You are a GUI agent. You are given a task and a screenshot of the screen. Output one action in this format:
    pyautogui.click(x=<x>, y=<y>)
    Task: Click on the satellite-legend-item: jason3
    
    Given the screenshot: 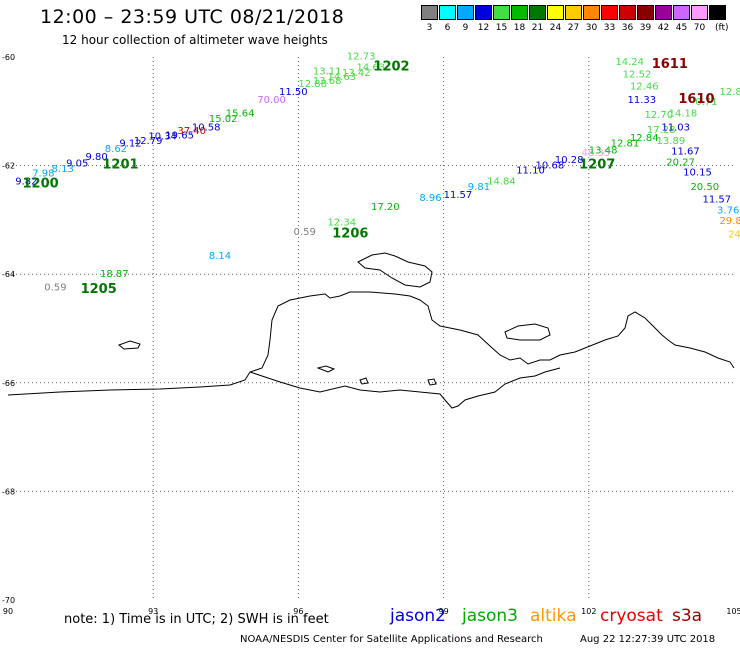 What is the action you would take?
    pyautogui.click(x=490, y=616)
    